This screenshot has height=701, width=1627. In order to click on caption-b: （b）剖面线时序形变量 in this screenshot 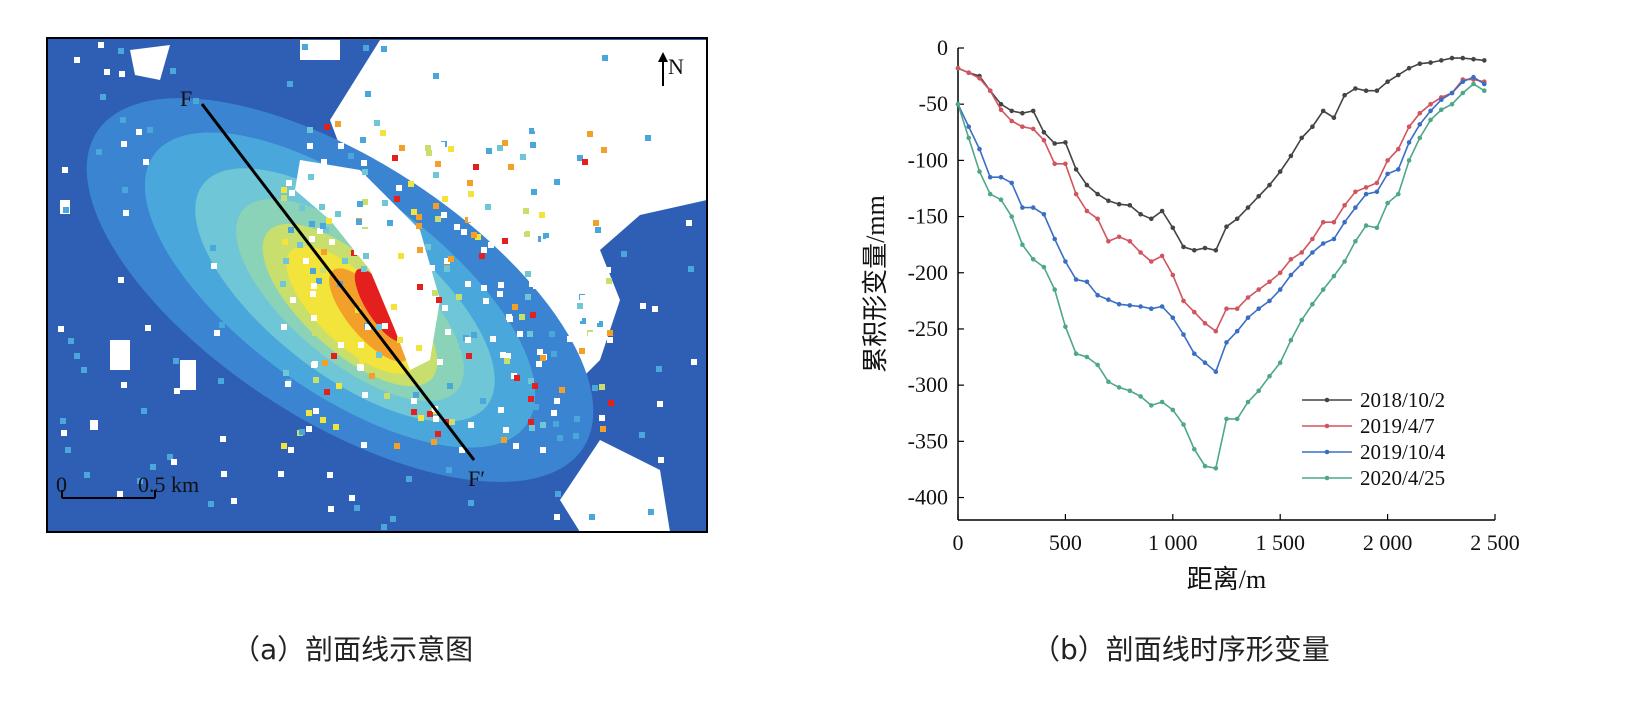, I will do `click(1181, 649)`.